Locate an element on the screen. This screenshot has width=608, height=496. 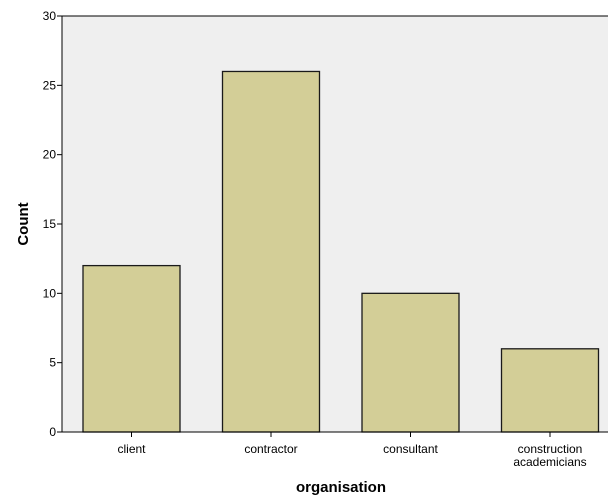
x-tick-label: academicians is located at coordinates (549, 462).